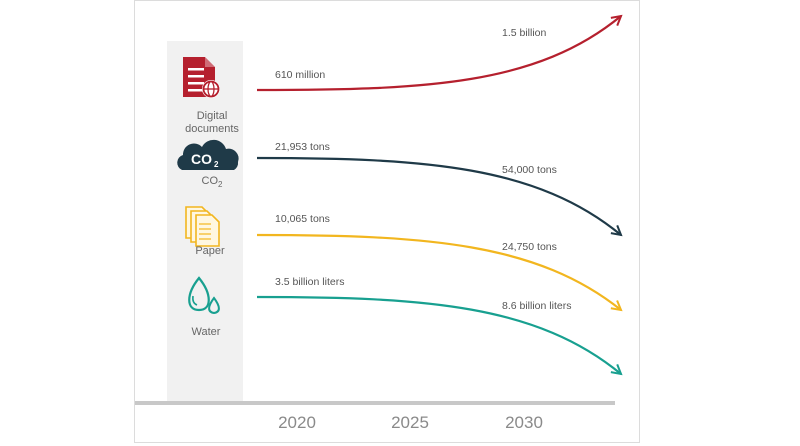 This screenshot has height=446, width=800. Describe the element at coordinates (202, 226) in the screenshot. I see `paper-stack-icon` at that location.